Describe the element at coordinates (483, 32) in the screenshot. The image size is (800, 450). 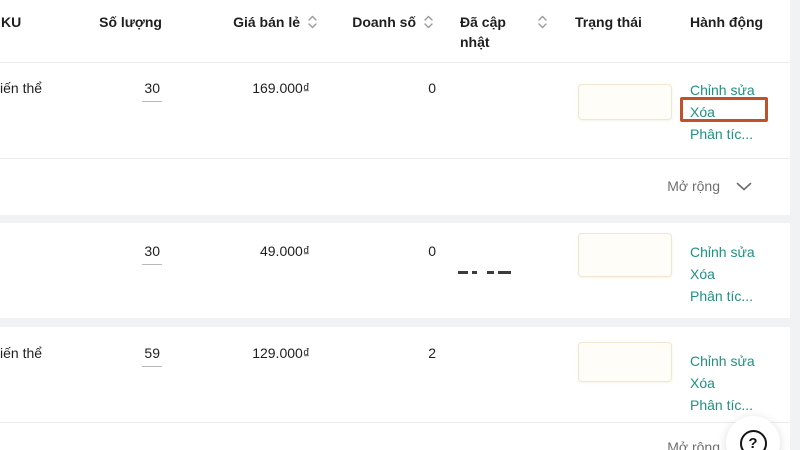
I see `column-header-updated: Đã cập nhật` at that location.